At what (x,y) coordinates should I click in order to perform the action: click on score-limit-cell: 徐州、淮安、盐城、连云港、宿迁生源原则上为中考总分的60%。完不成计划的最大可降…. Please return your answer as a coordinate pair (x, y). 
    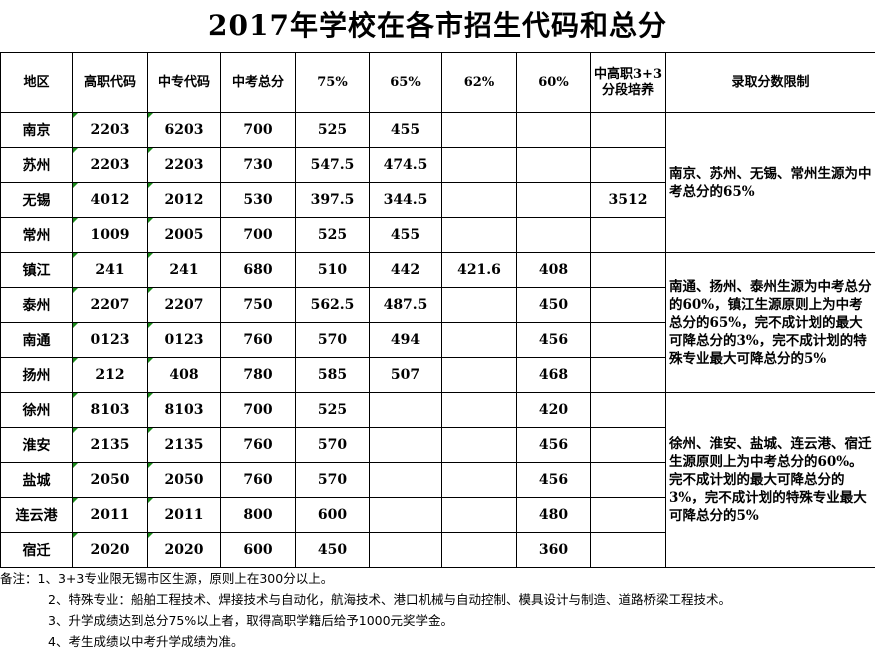
    Looking at the image, I should click on (770, 480).